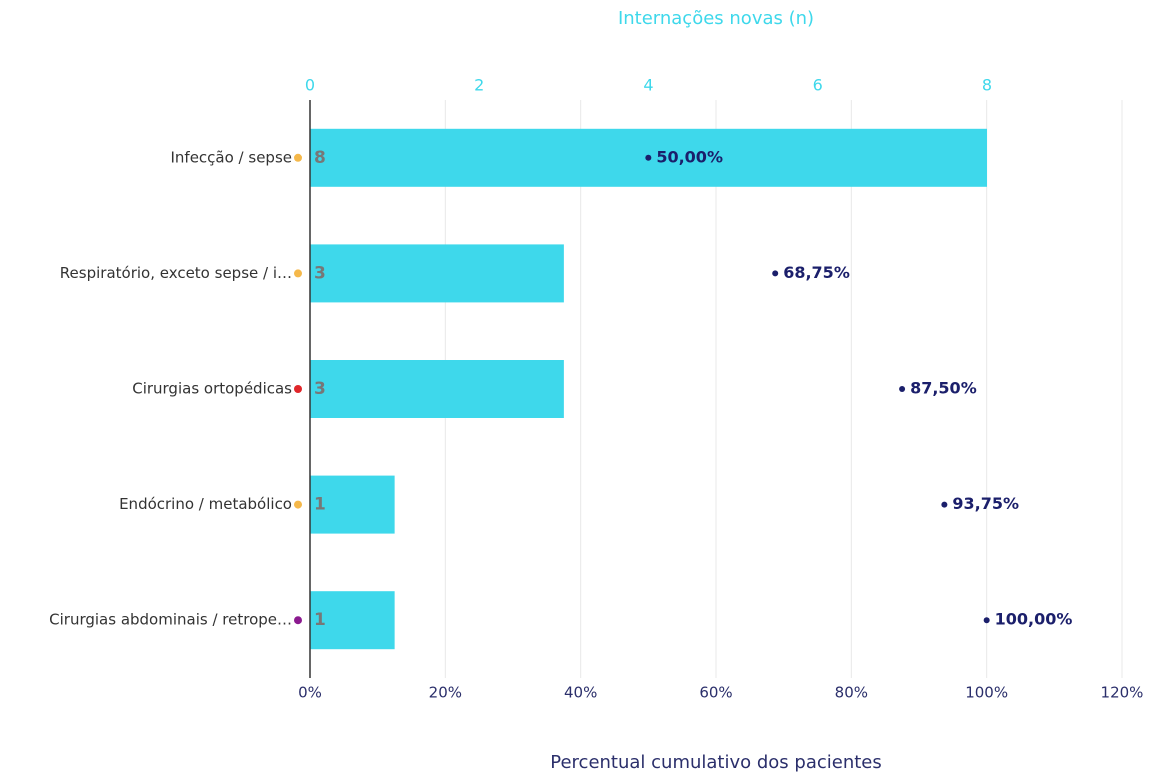 Image resolution: width=1151 pixels, height=776 pixels. What do you see at coordinates (987, 85) in the screenshot?
I see `x-tick-label: 8` at bounding box center [987, 85].